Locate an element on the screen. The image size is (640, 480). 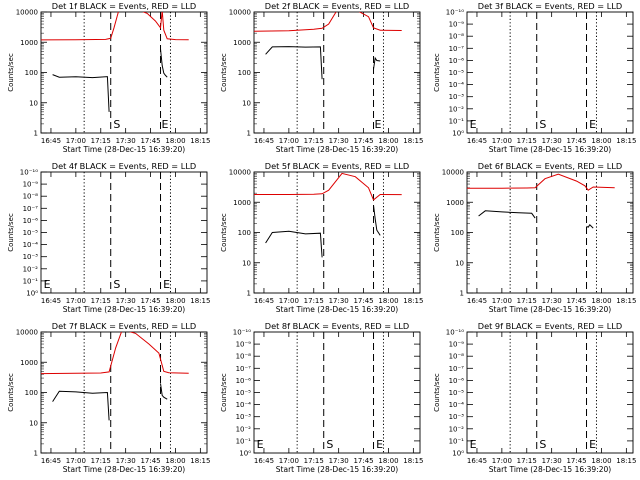
panel-title: Det 4f BLACK = Events, RED = LLD is located at coordinates (124, 166).